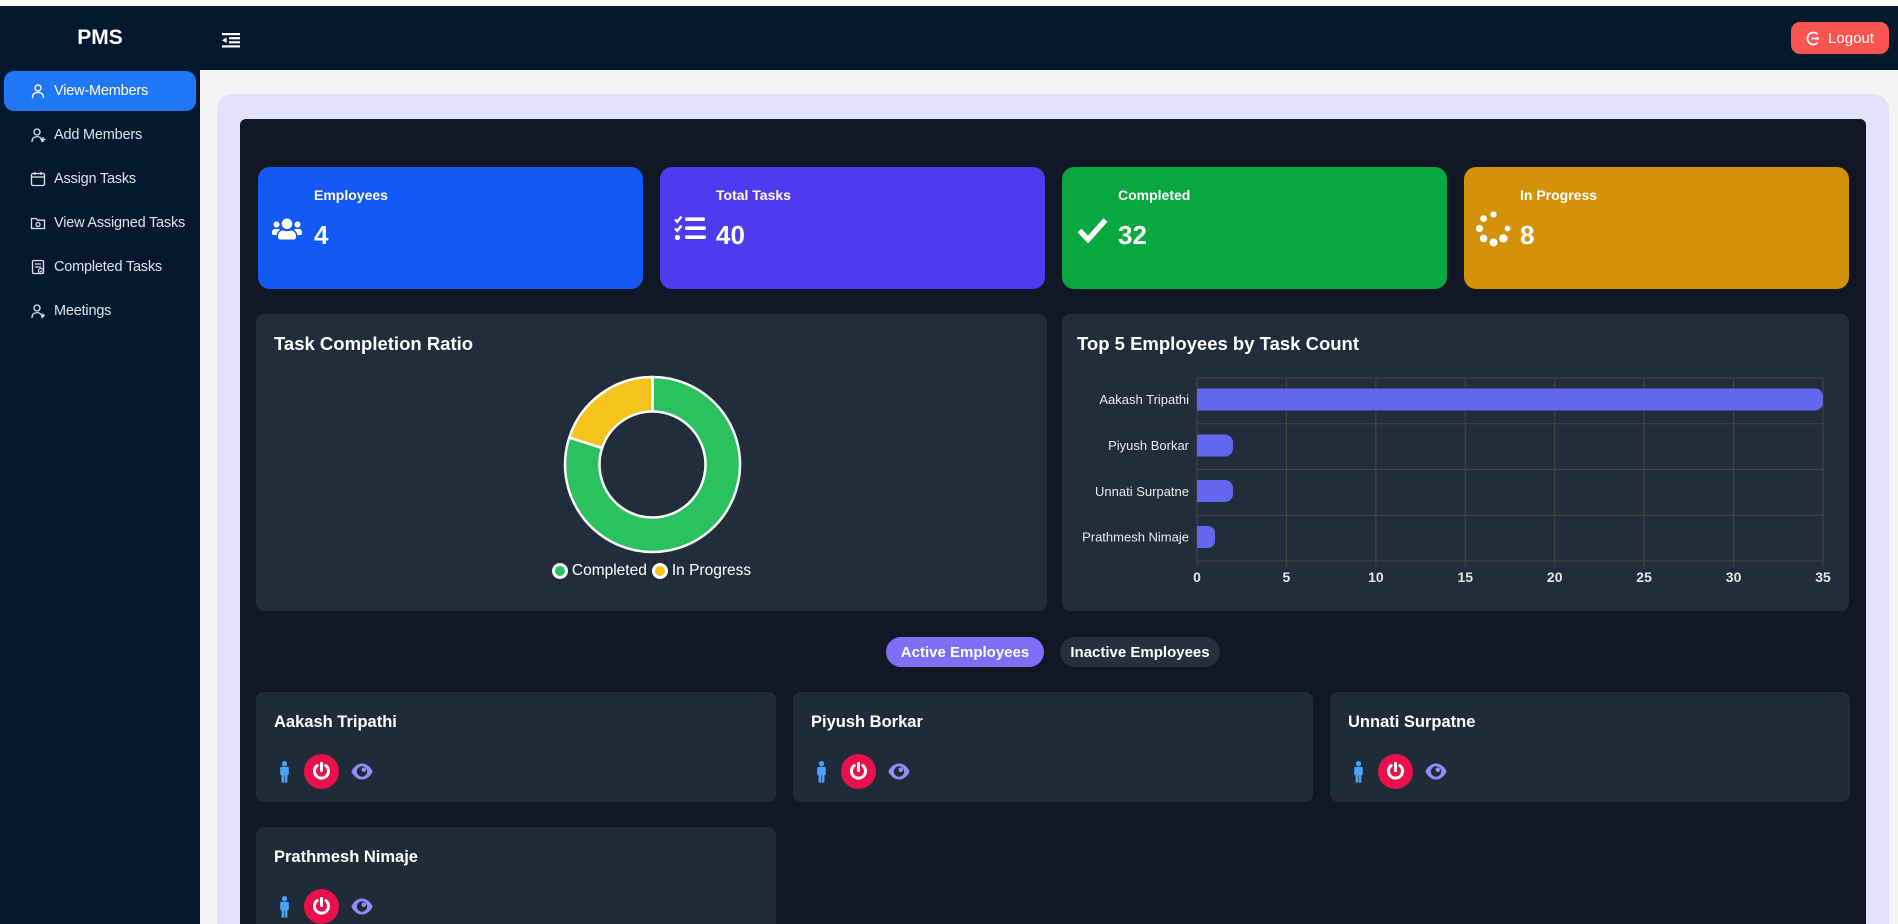 This screenshot has width=1898, height=924. I want to click on svg-text: Prathmesh Nimaje, so click(1135, 537).